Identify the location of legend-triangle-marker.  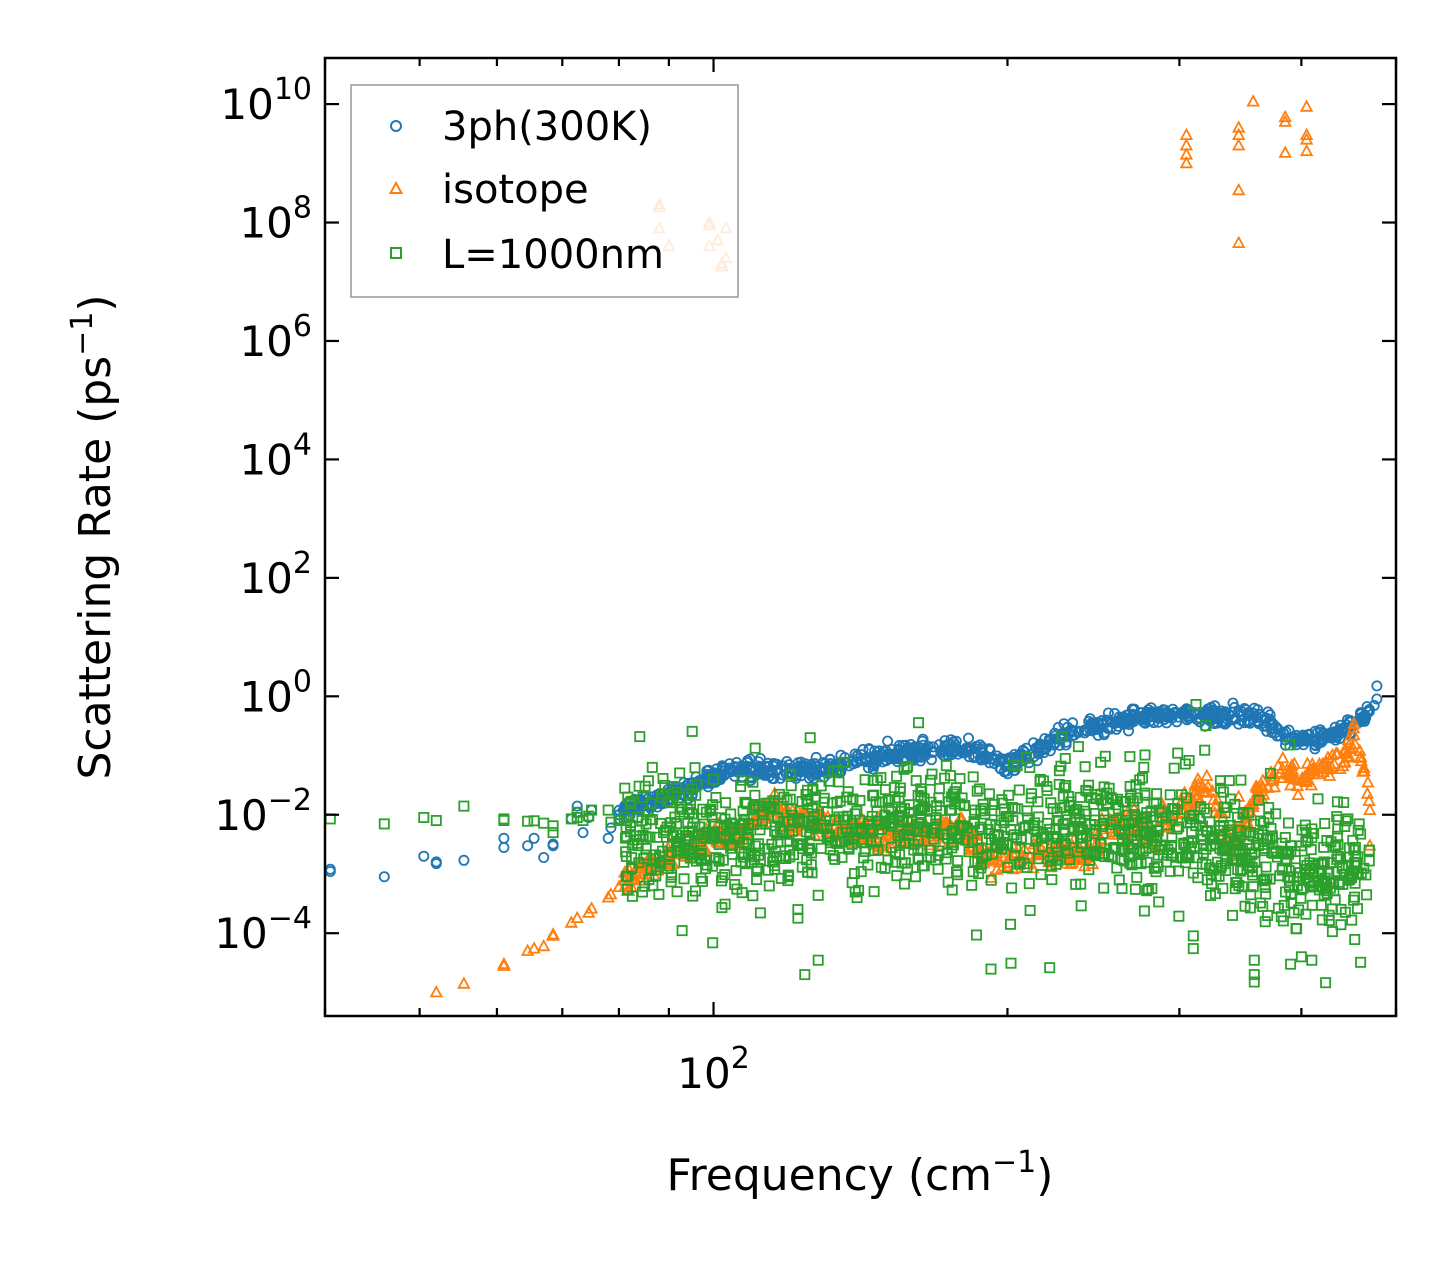
(396, 187).